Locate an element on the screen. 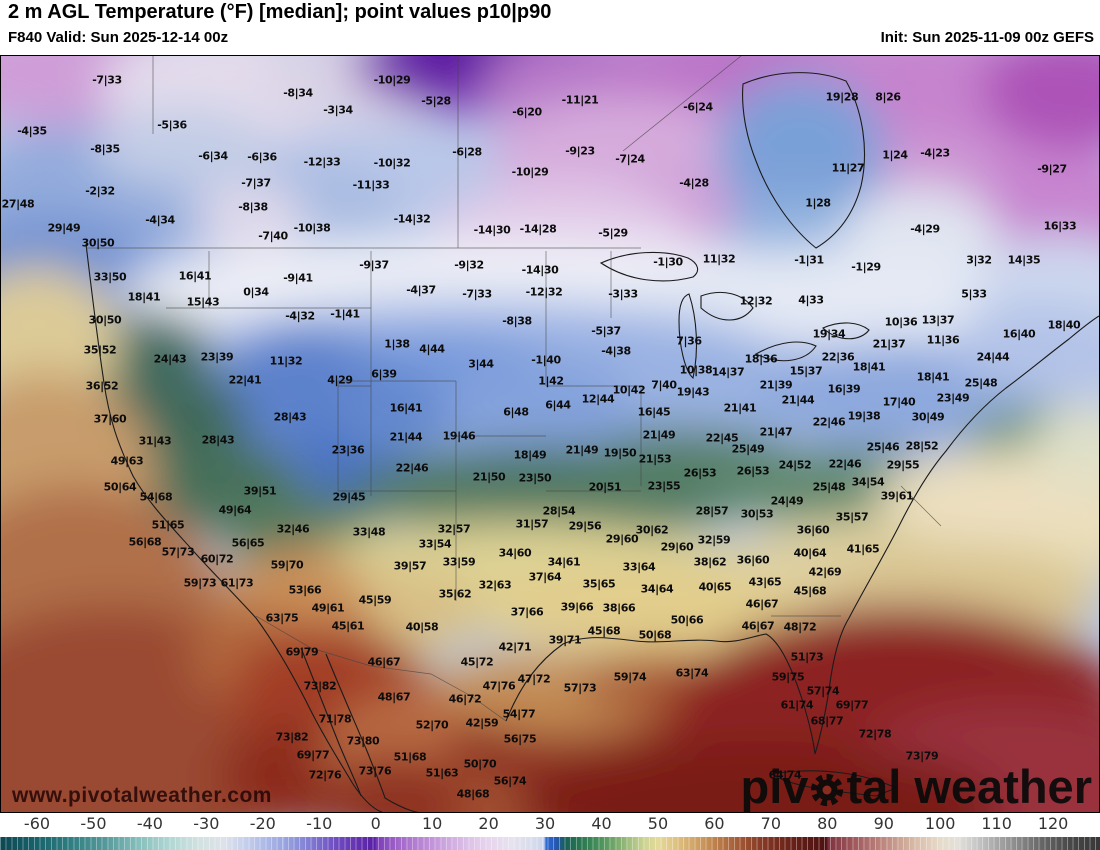  site-url: www.pivotalweather.com is located at coordinates (142, 795).